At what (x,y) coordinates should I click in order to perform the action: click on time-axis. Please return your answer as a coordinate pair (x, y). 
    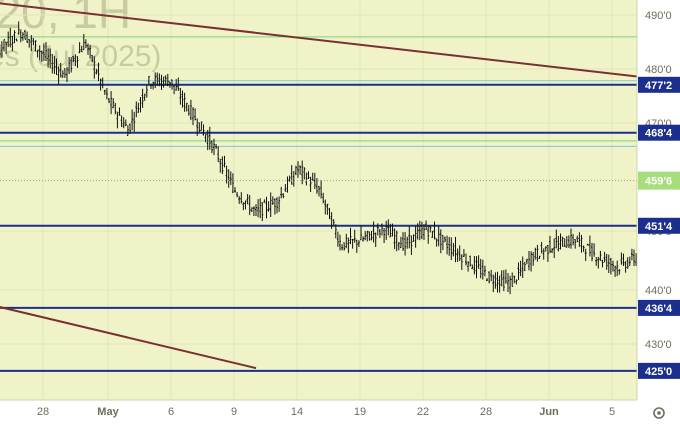
    Looking at the image, I should click on (340, 413).